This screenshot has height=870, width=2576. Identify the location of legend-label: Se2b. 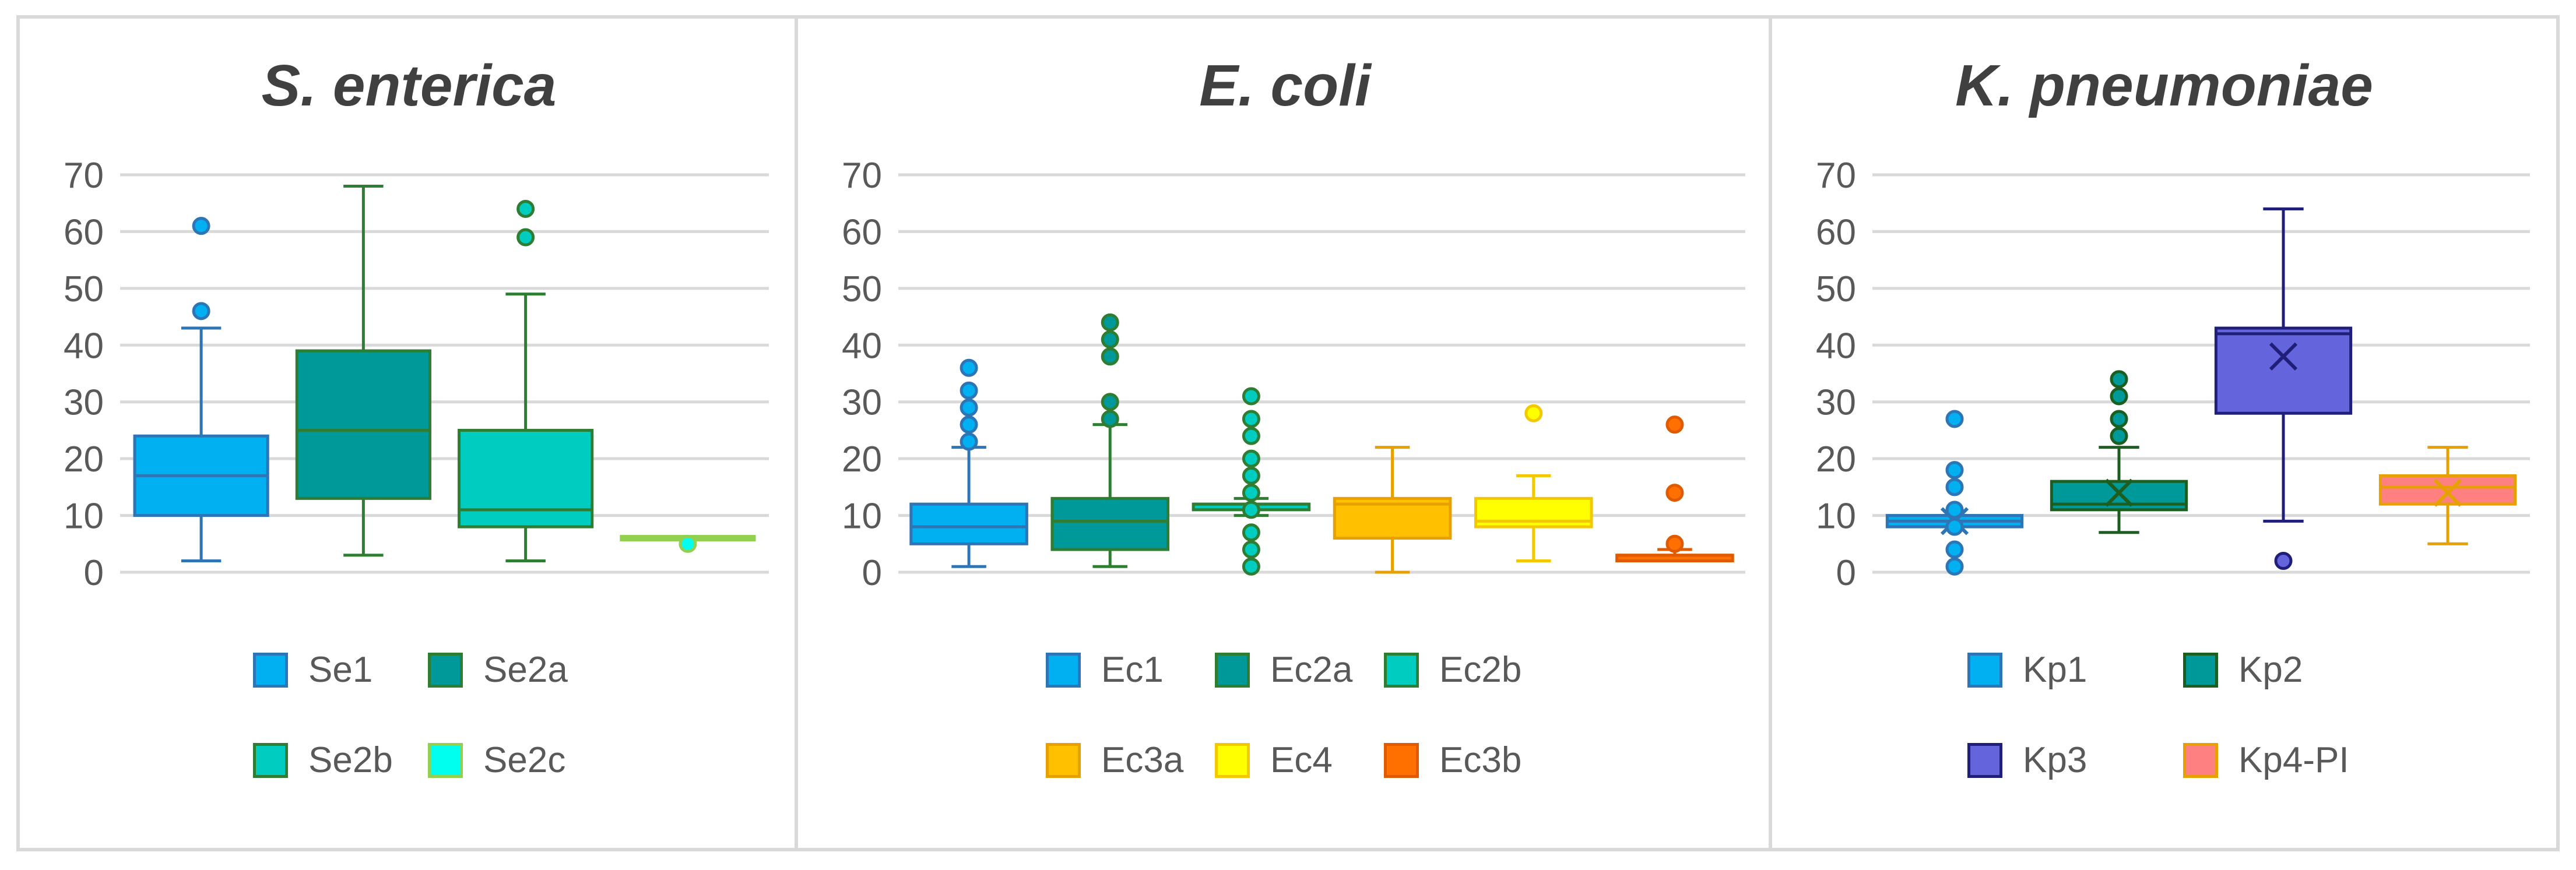
(350, 760).